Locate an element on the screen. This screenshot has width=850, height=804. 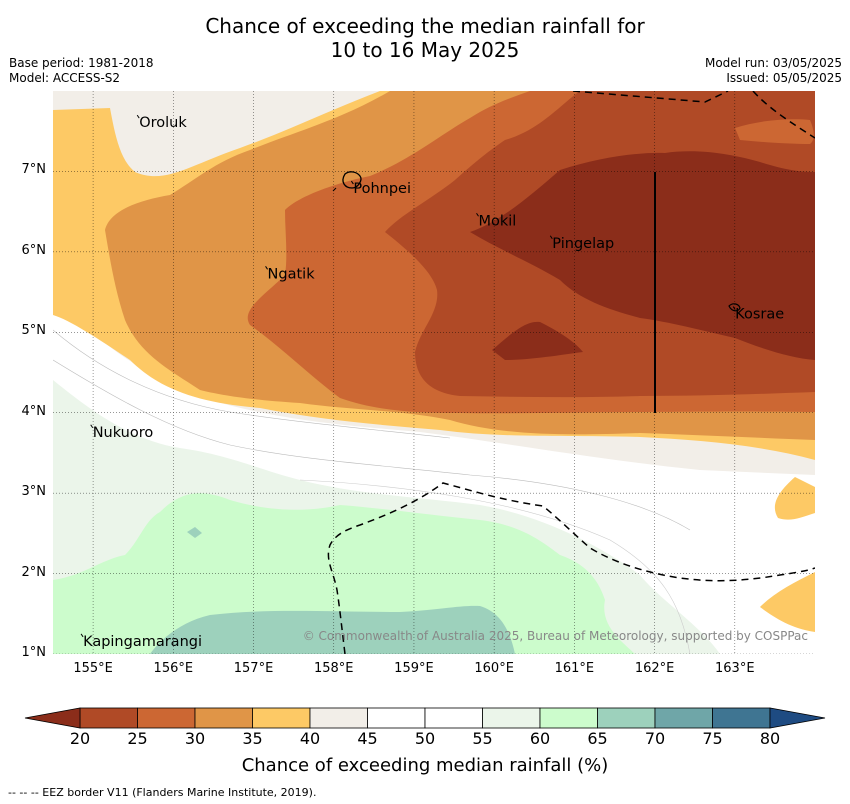
colorbar-tick-label: 40 is located at coordinates (310, 738).